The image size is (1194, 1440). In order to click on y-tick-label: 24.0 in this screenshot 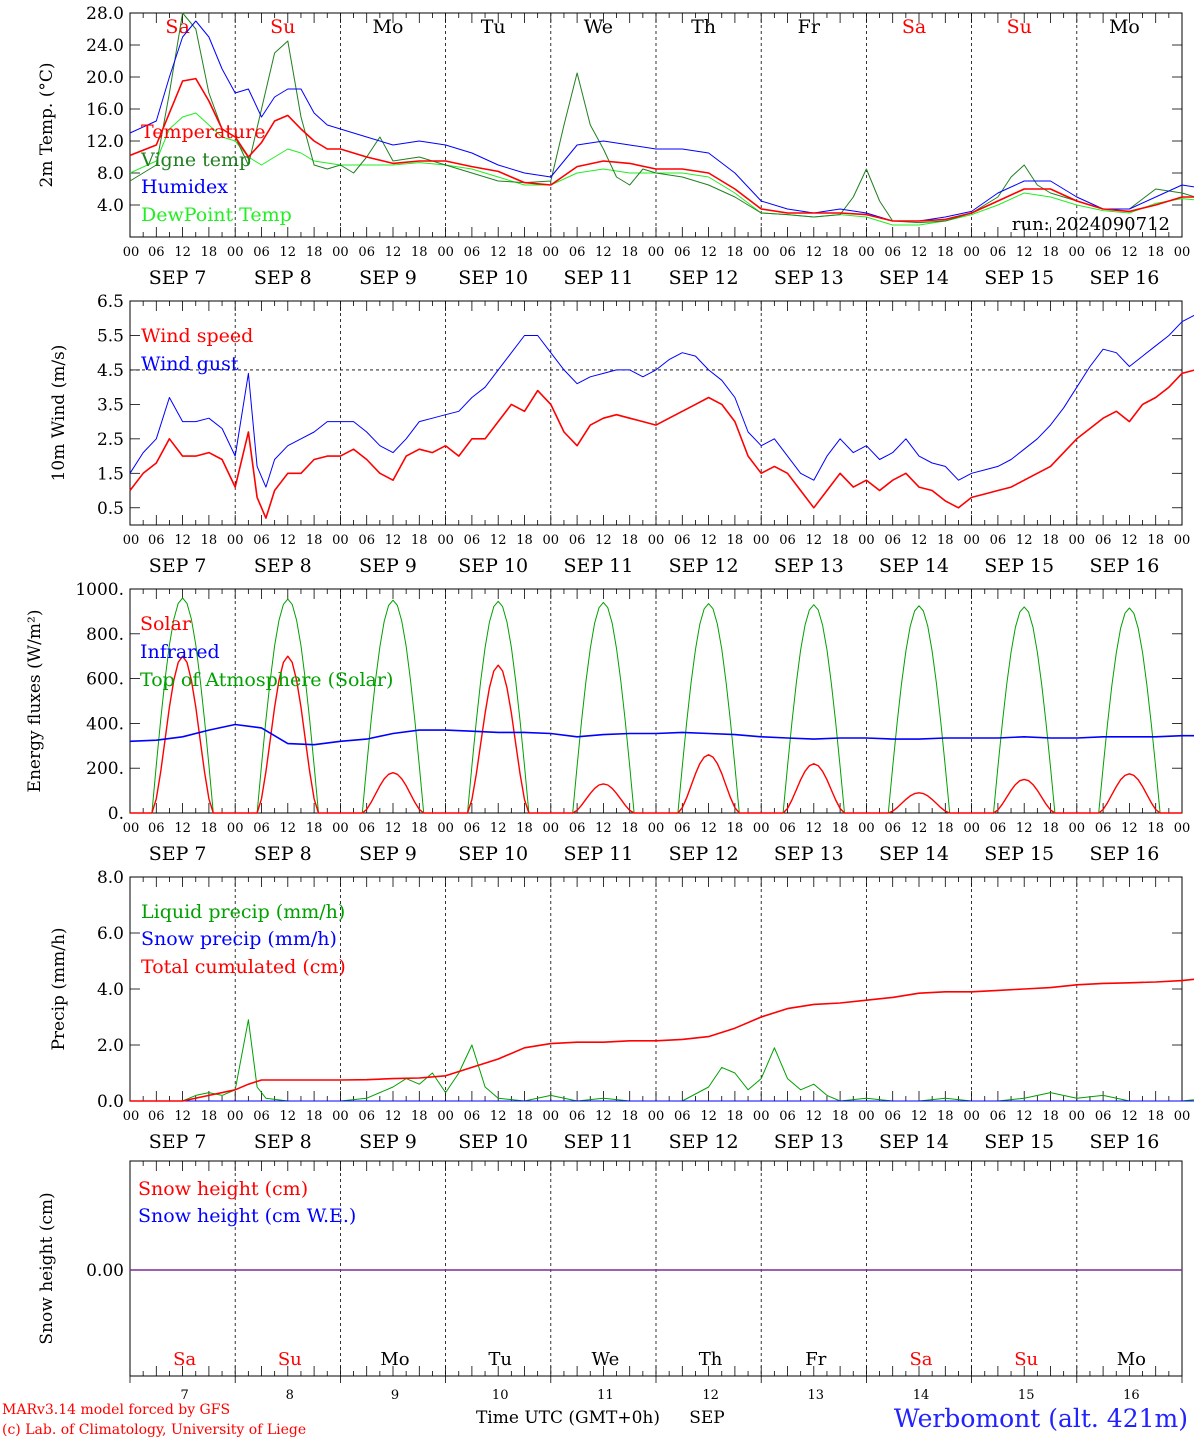, I will do `click(105, 46)`.